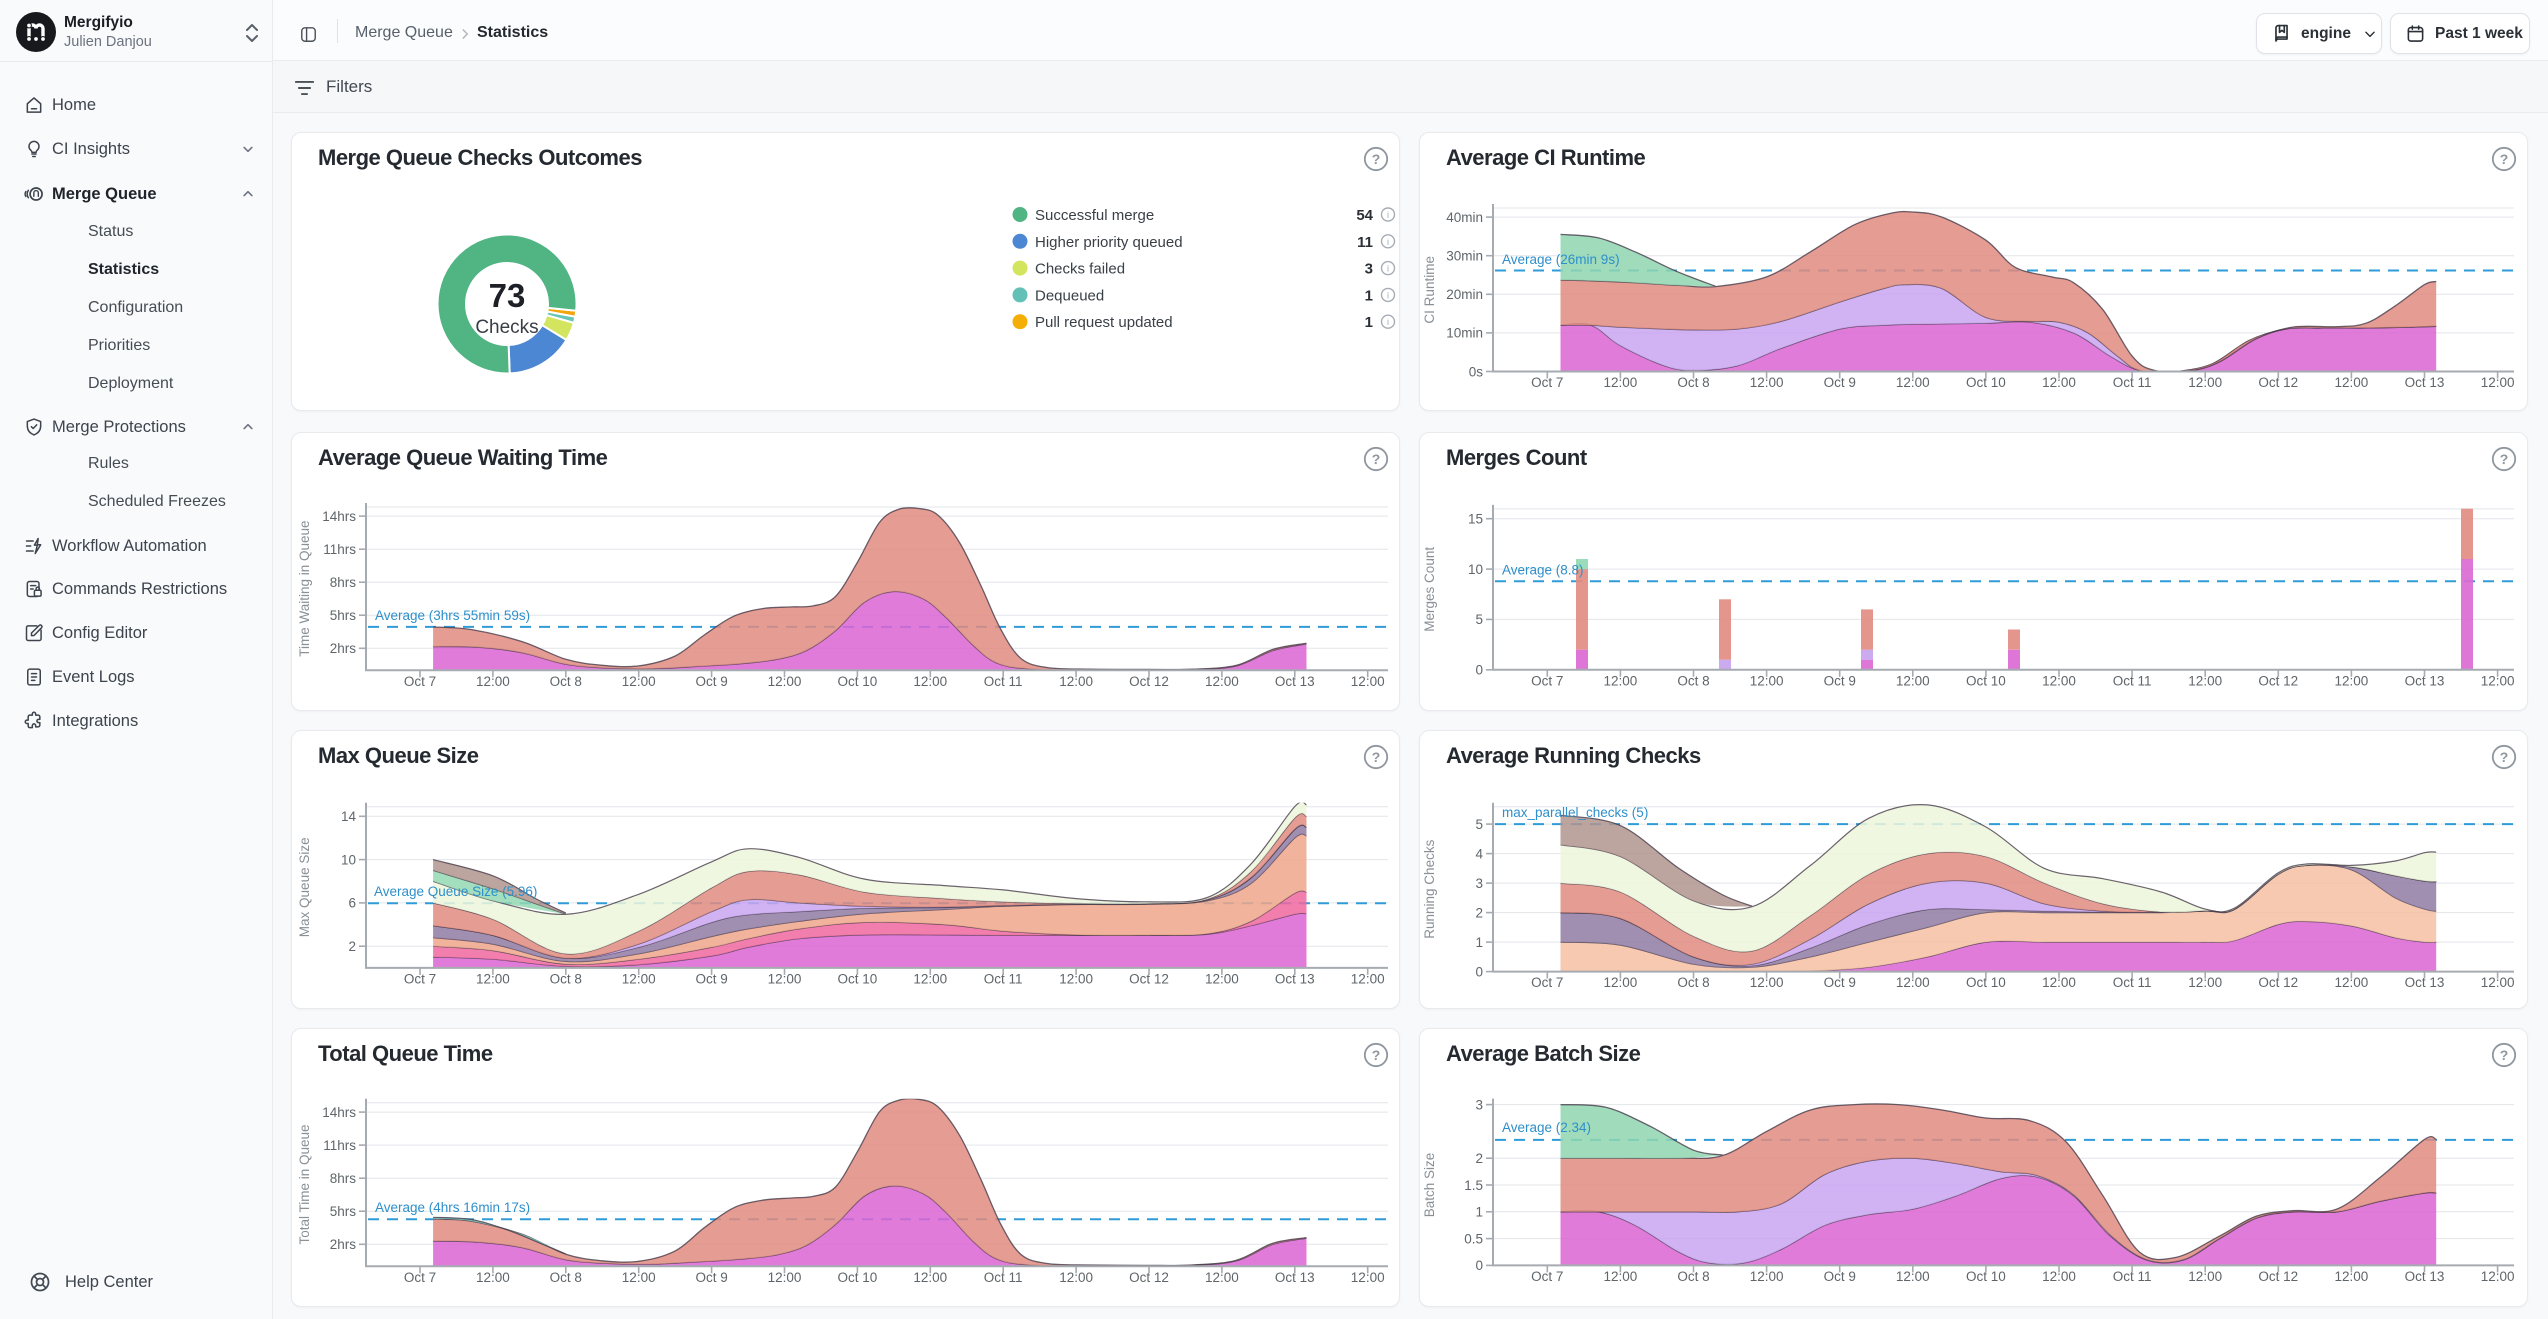 The width and height of the screenshot is (2548, 1319). What do you see at coordinates (1429, 888) in the screenshot?
I see `svg-text: Running Checks` at bounding box center [1429, 888].